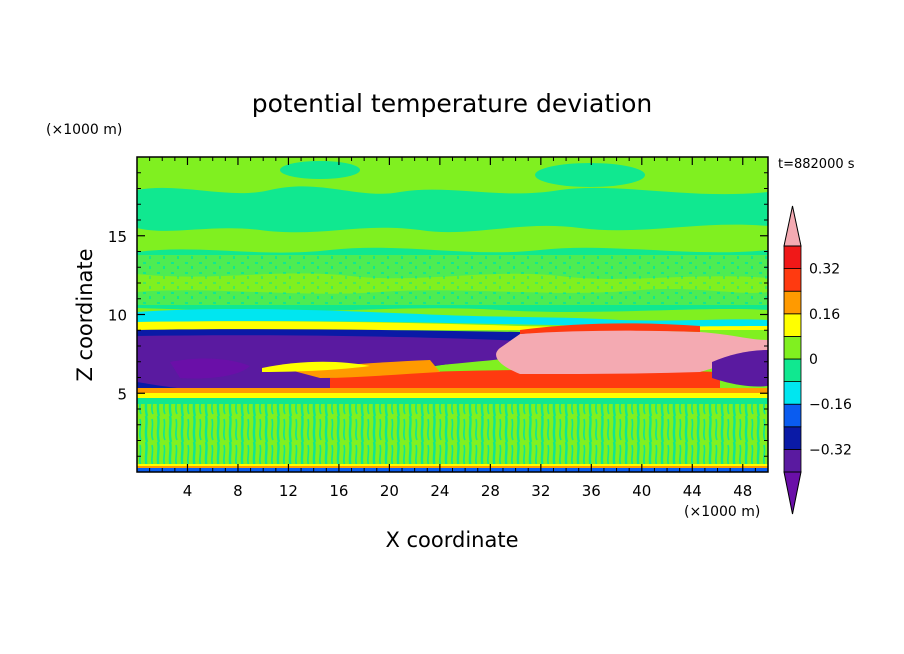 The height and width of the screenshot is (654, 904). What do you see at coordinates (85, 314) in the screenshot?
I see `y-axis-label: Z coordinate` at bounding box center [85, 314].